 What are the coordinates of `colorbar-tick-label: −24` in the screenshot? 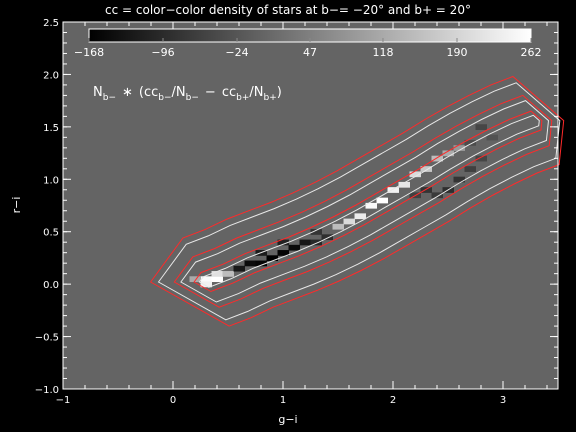 It's located at (236, 52).